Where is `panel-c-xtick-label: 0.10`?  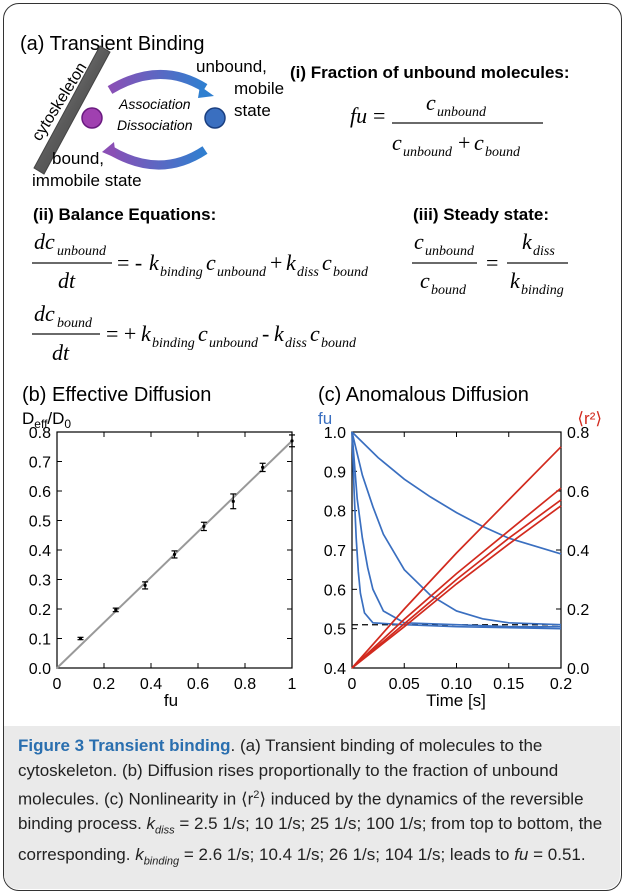
panel-c-xtick-label: 0.10 is located at coordinates (456, 684).